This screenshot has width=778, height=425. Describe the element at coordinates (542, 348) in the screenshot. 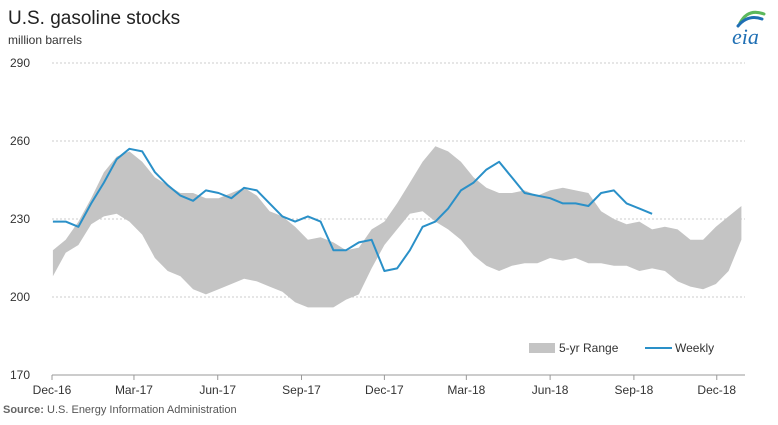

I see `legend-swatch-range` at that location.